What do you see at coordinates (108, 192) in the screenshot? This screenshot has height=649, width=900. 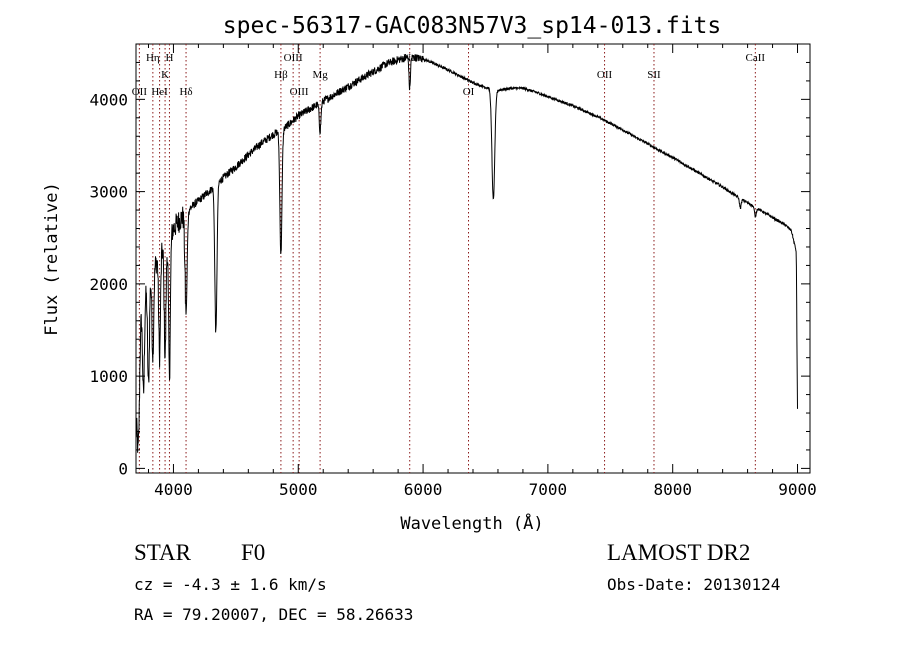 I see `y-tick-label: 3000` at bounding box center [108, 192].